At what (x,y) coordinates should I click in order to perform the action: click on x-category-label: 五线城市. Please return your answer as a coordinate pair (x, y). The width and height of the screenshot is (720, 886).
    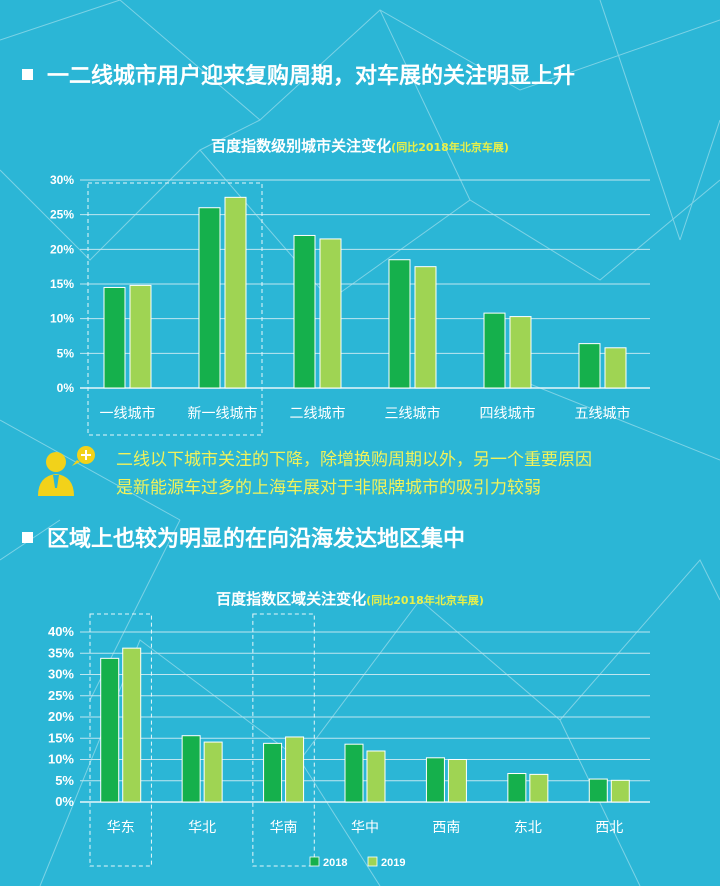
    Looking at the image, I should click on (603, 413).